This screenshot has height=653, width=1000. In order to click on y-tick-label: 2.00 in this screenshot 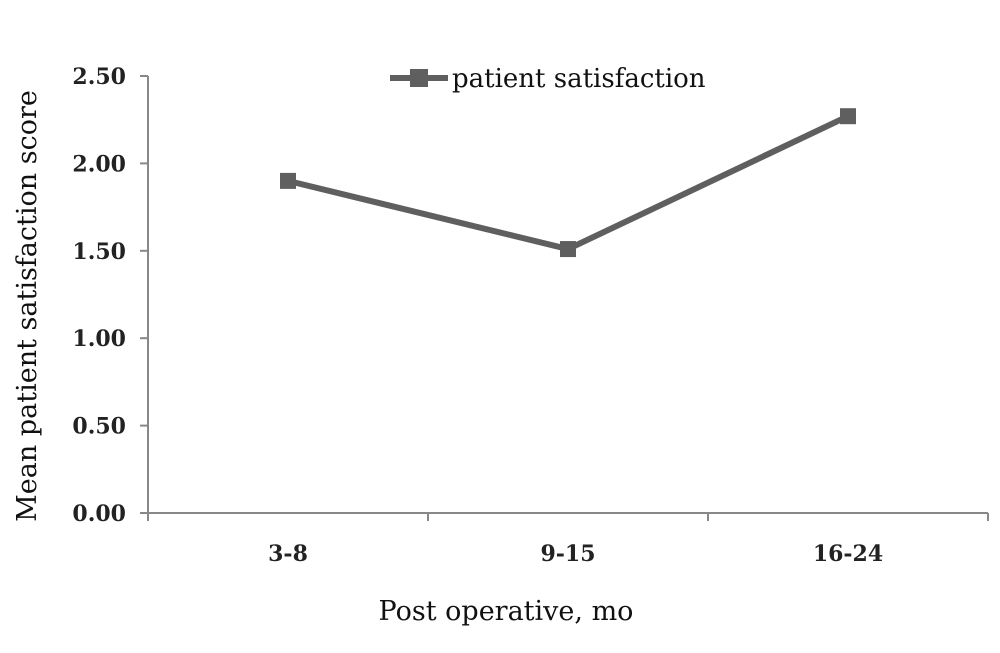, I will do `click(99, 164)`.